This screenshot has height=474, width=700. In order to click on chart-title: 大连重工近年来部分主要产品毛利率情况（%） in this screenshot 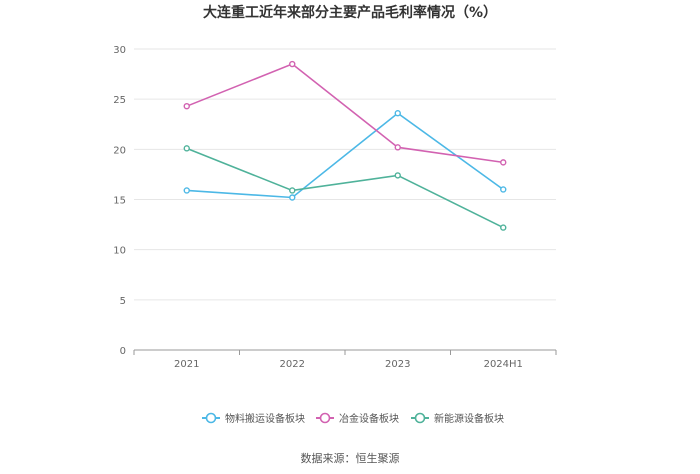, I will do `click(350, 12)`.